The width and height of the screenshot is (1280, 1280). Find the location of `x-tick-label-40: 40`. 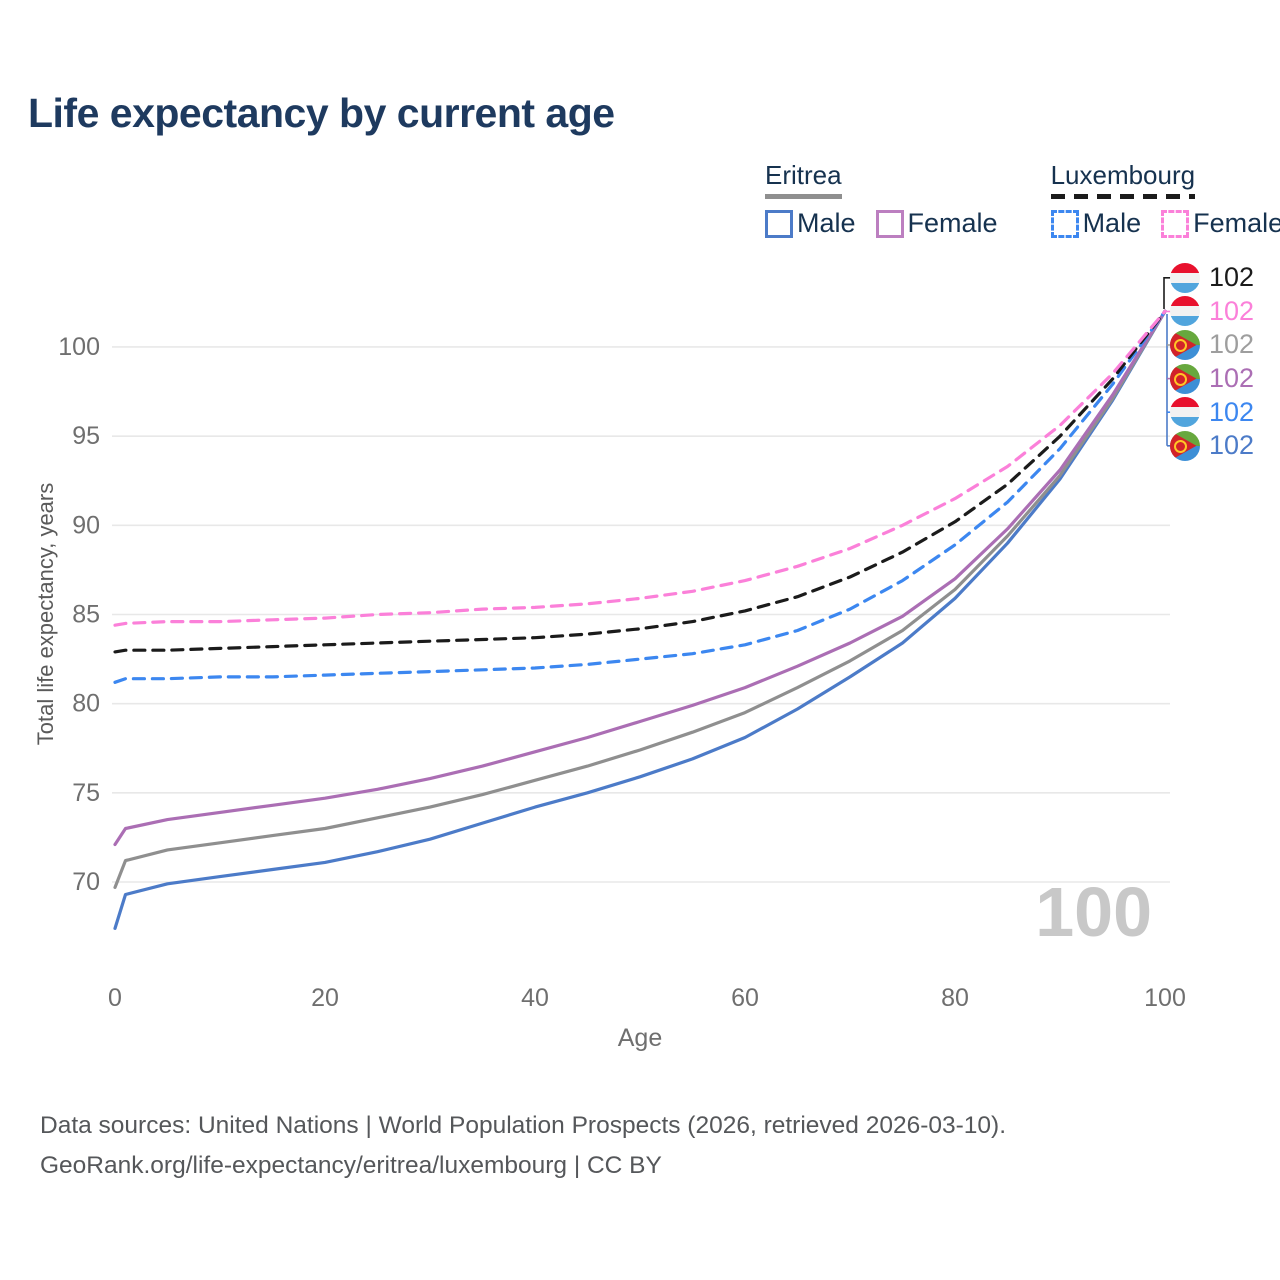

x-tick-label-40: 40 is located at coordinates (535, 998).